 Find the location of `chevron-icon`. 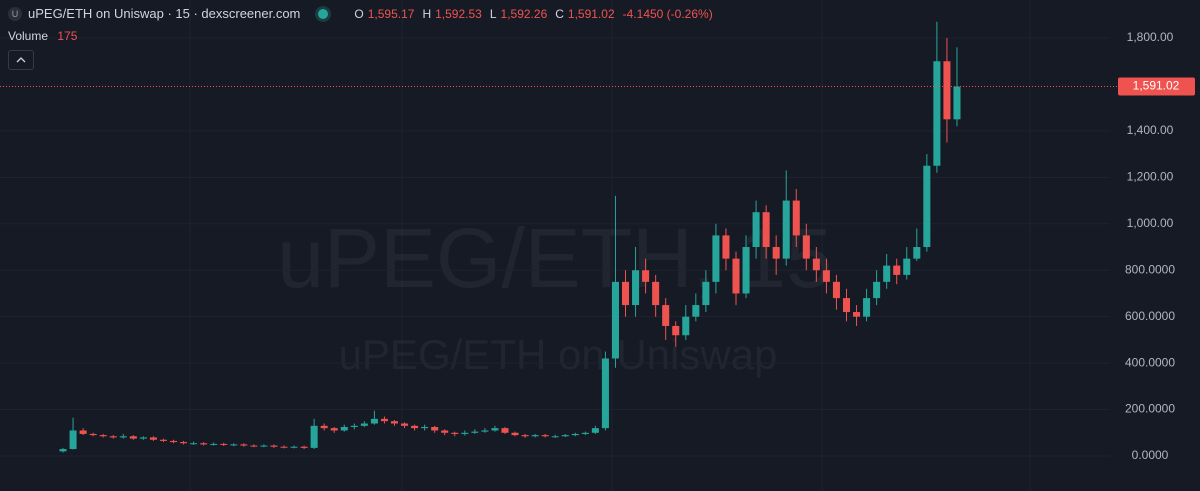

chevron-icon is located at coordinates (21, 60).